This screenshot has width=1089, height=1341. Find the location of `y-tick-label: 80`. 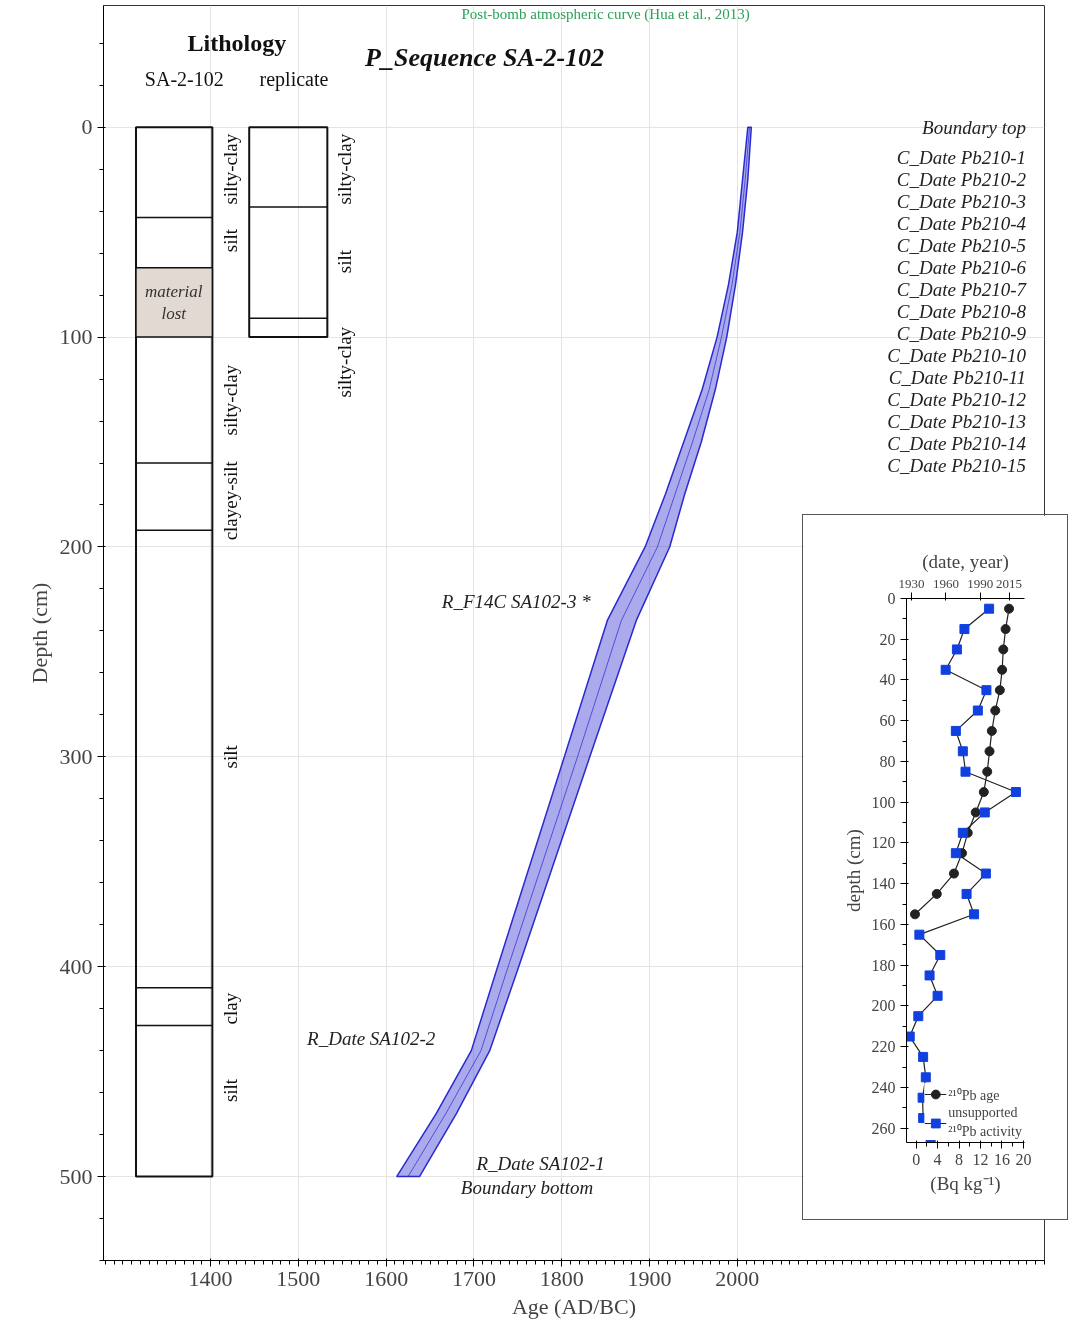

y-tick-label: 80 is located at coordinates (887, 761).